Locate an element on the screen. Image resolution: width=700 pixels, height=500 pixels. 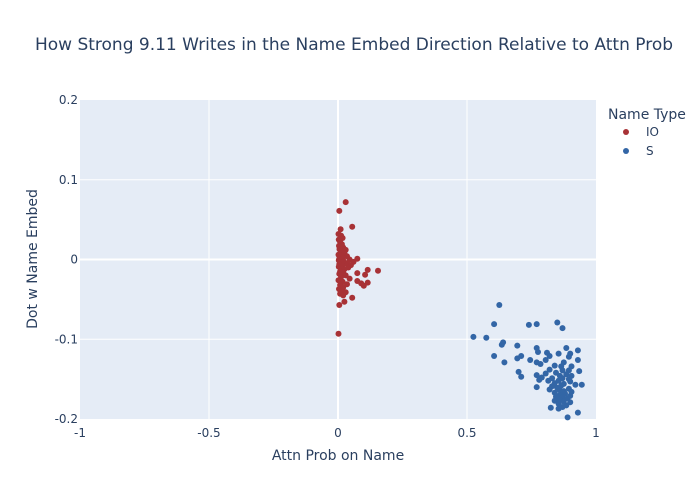
legend: Name Type IO S is located at coordinates (647, 132).